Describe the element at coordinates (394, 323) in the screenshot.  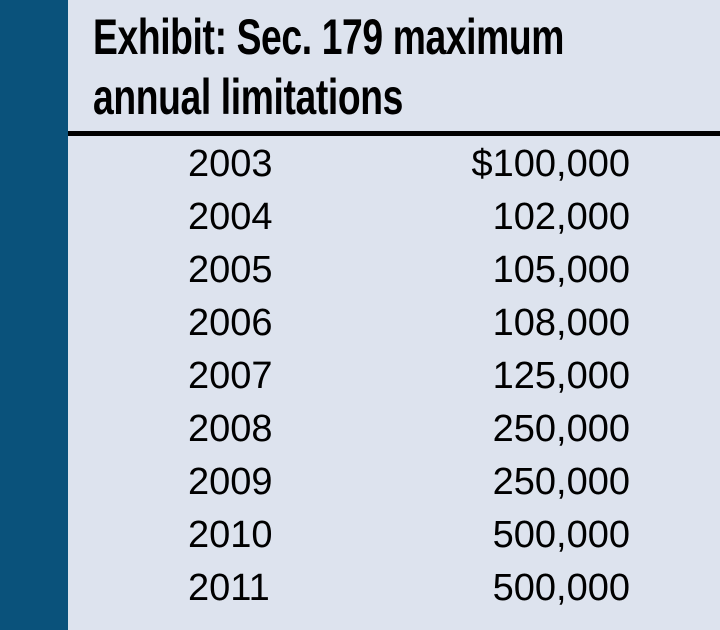
I see `table-row: 2006 108,000` at that location.